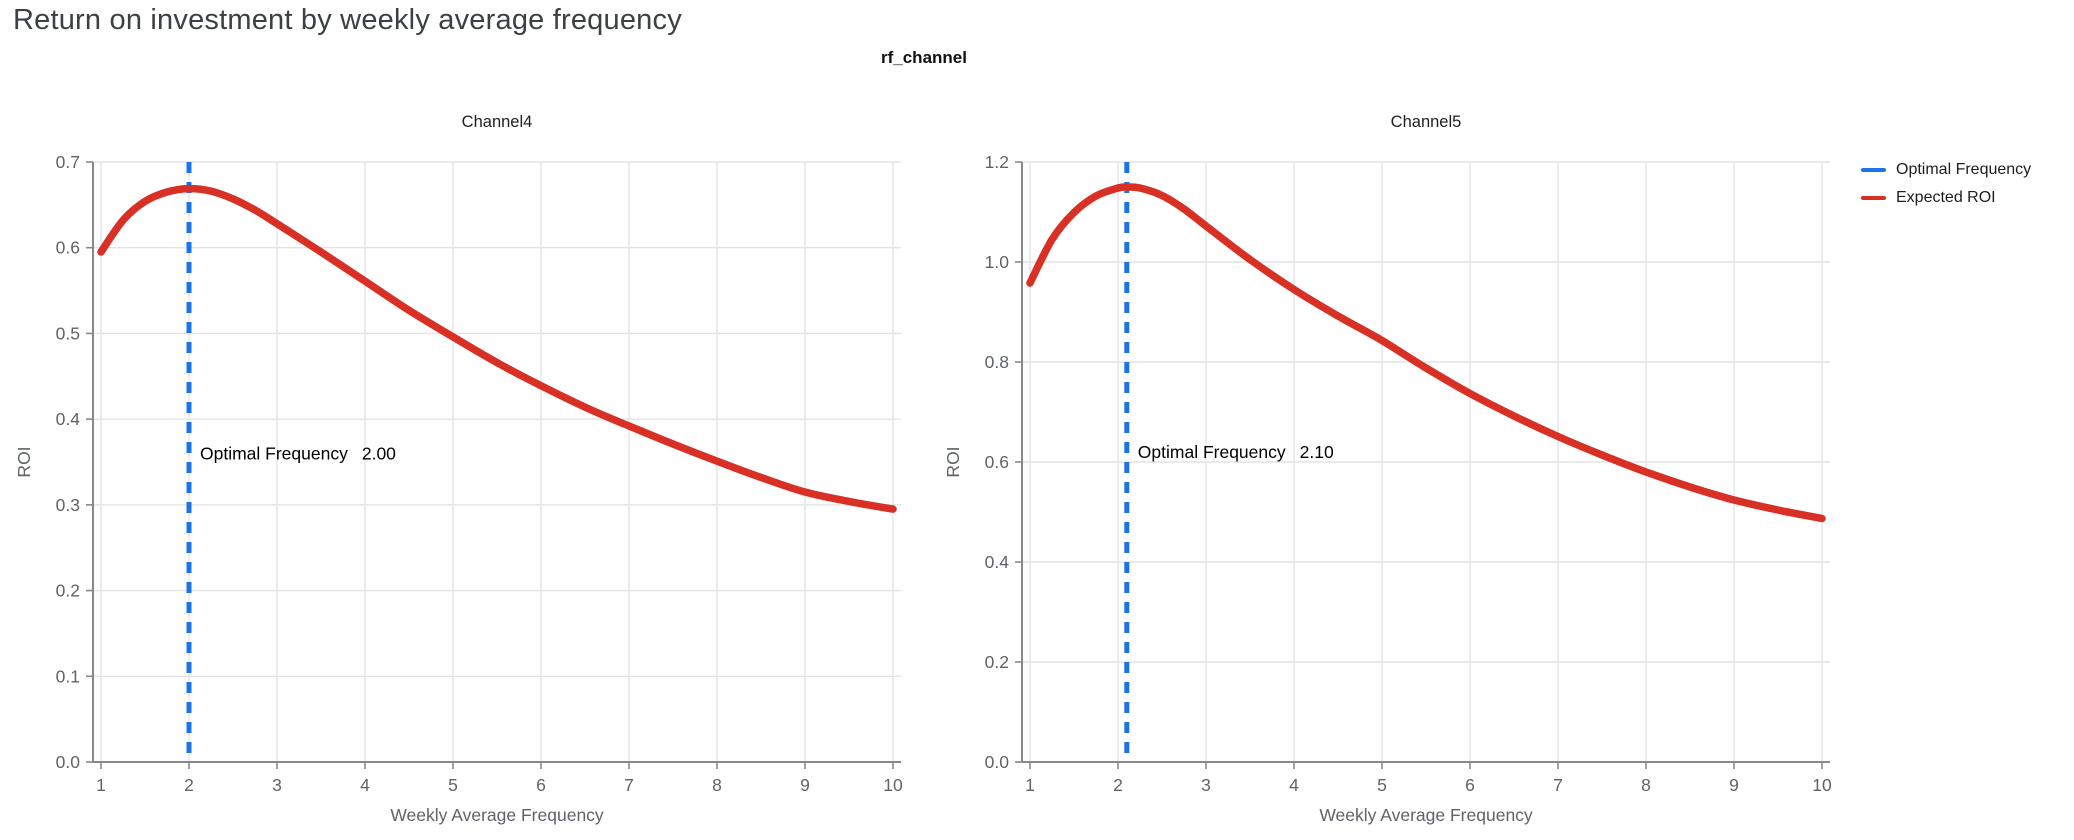 This screenshot has width=2074, height=840. Describe the element at coordinates (997, 262) in the screenshot. I see `y-tick-label: 1.0` at that location.